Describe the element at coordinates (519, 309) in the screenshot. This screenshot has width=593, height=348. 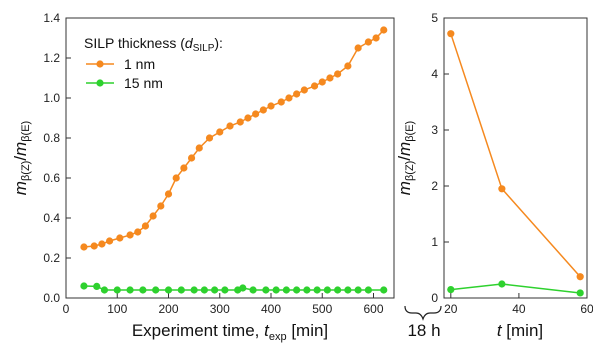
I see `x-tick-label: 40` at that location.